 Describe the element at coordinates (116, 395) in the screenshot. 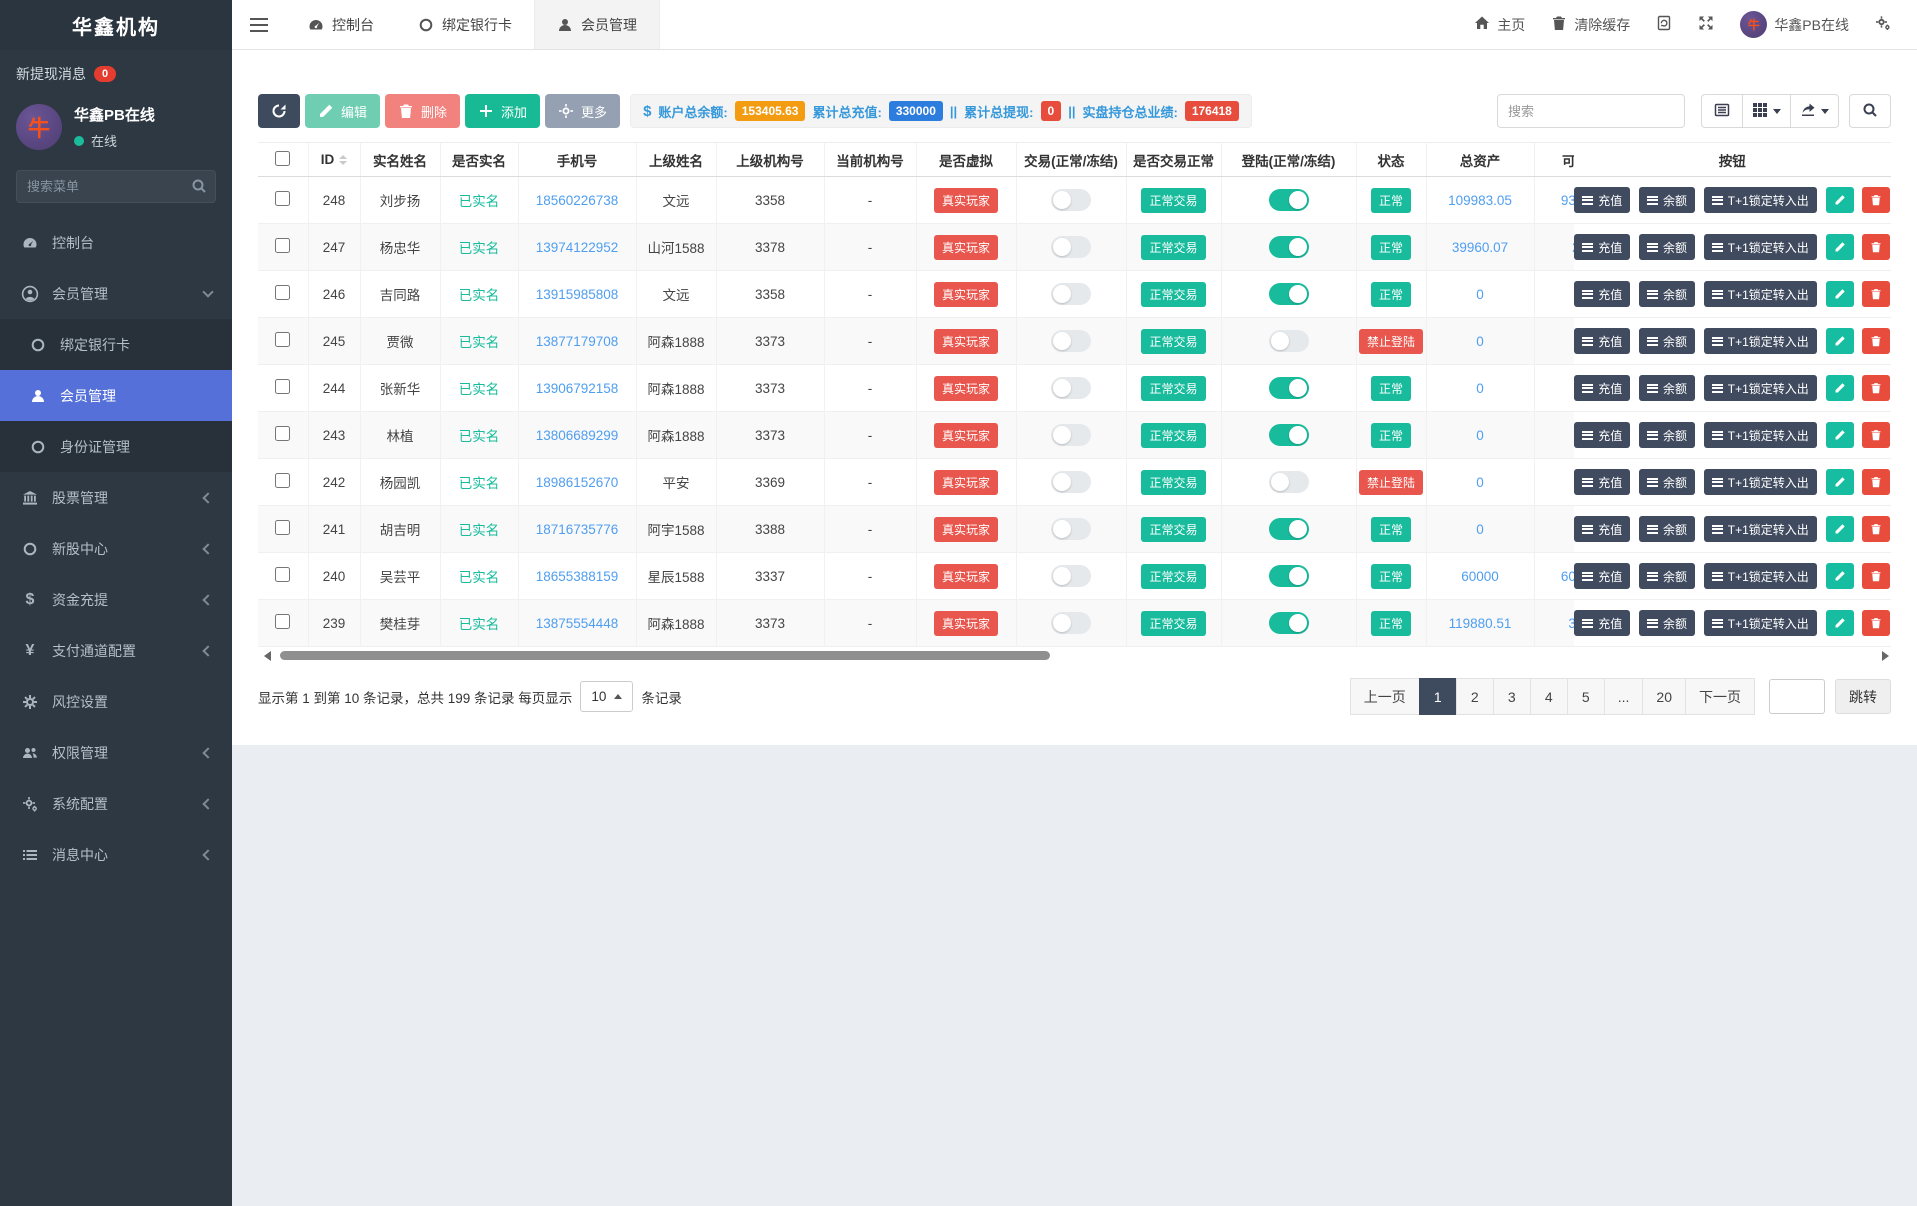

I see `sidebar-item-member-management: 会员管理` at that location.